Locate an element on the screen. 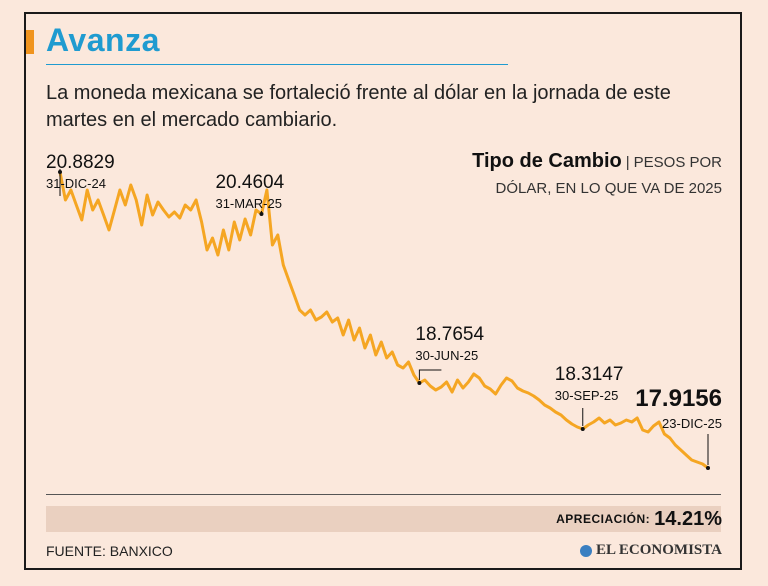 This screenshot has width=768, height=586. divider-line is located at coordinates (383, 494).